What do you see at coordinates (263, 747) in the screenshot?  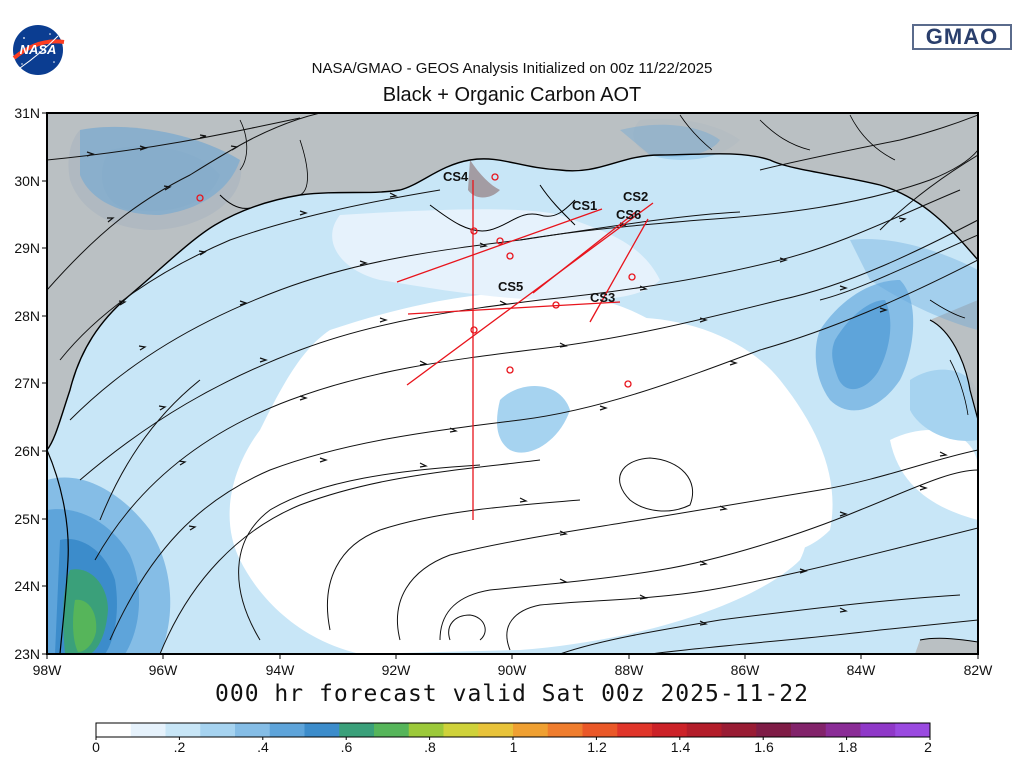 I see `colorbar-label: .4` at bounding box center [263, 747].